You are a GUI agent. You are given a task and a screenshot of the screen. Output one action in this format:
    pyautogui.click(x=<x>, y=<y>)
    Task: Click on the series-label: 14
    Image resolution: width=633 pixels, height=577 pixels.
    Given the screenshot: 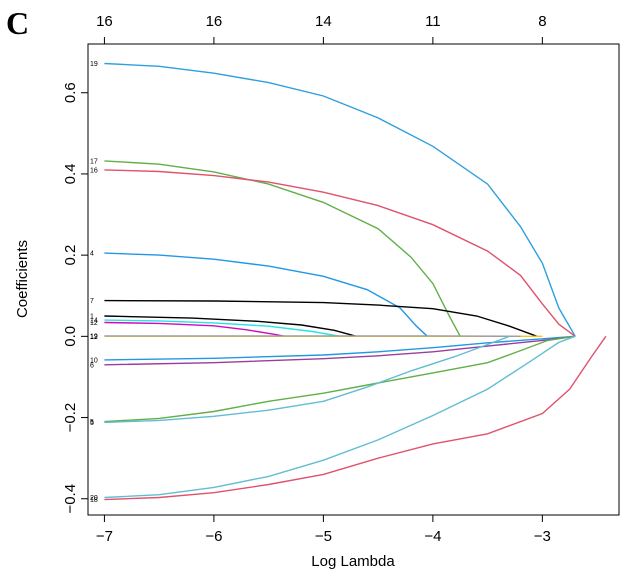 What is the action you would take?
    pyautogui.click(x=94, y=321)
    